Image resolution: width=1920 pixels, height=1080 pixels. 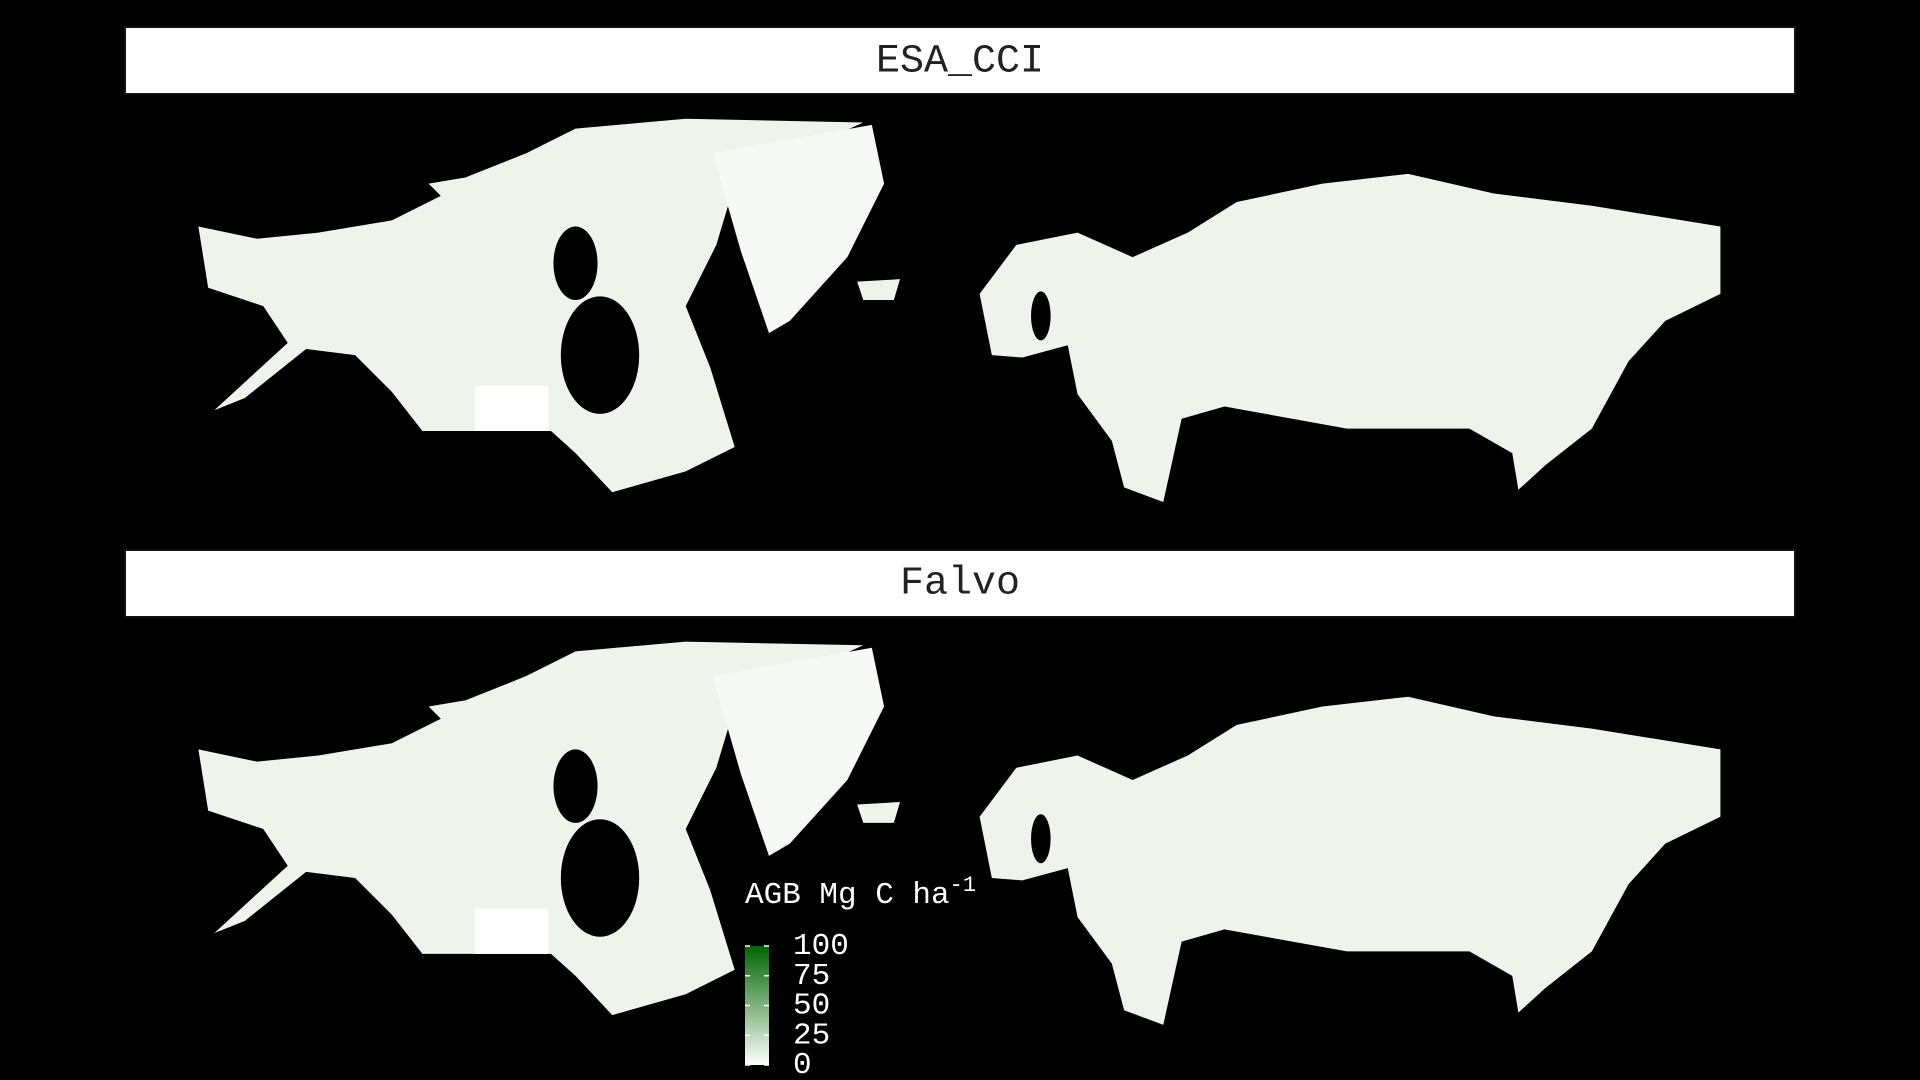 What do you see at coordinates (821, 946) in the screenshot?
I see `colorbar-tick-label: 100` at bounding box center [821, 946].